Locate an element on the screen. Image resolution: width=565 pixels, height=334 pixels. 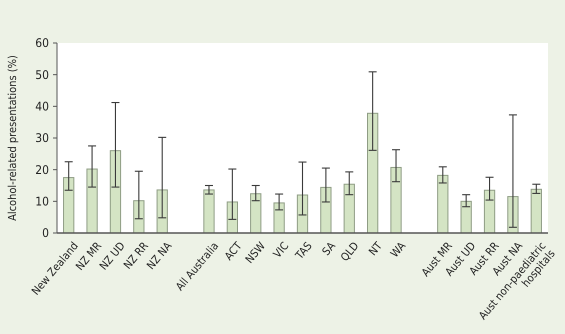
y-tick-label: 0 is located at coordinates (46, 233).